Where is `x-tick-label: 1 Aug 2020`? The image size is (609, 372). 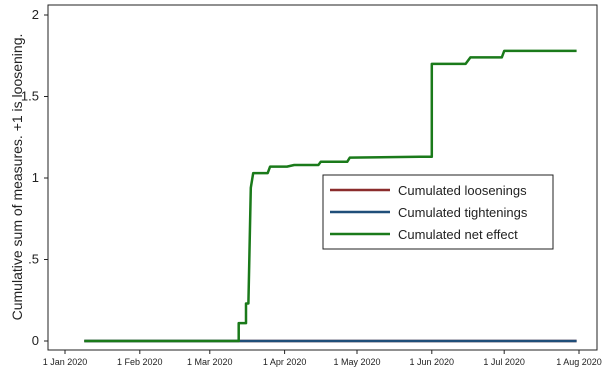
x-tick-label: 1 Aug 2020 is located at coordinates (579, 362).